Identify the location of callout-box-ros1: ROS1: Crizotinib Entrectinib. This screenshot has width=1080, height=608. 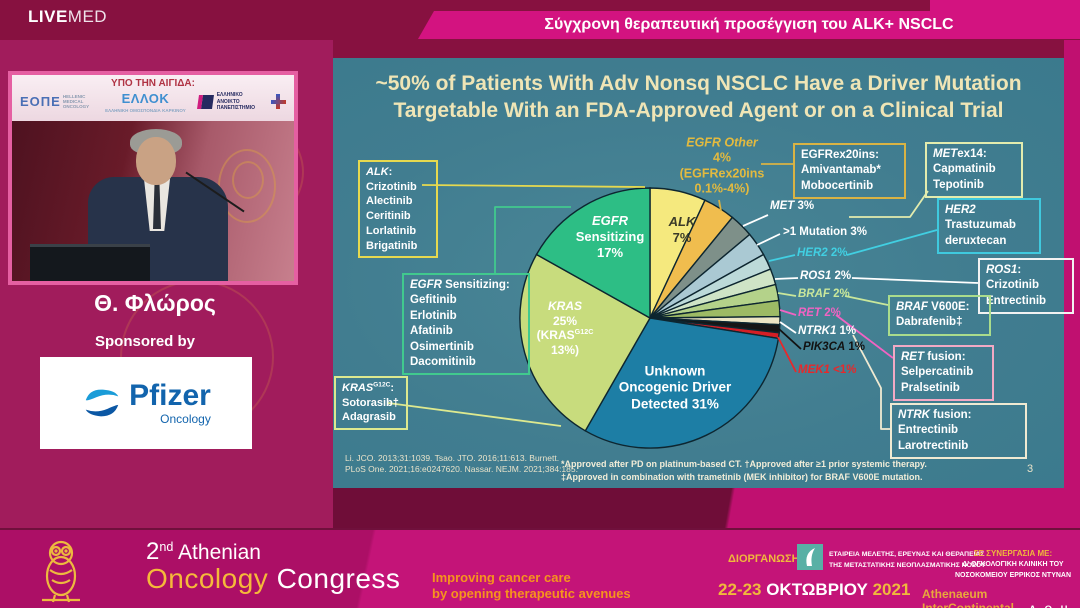
(1026, 286).